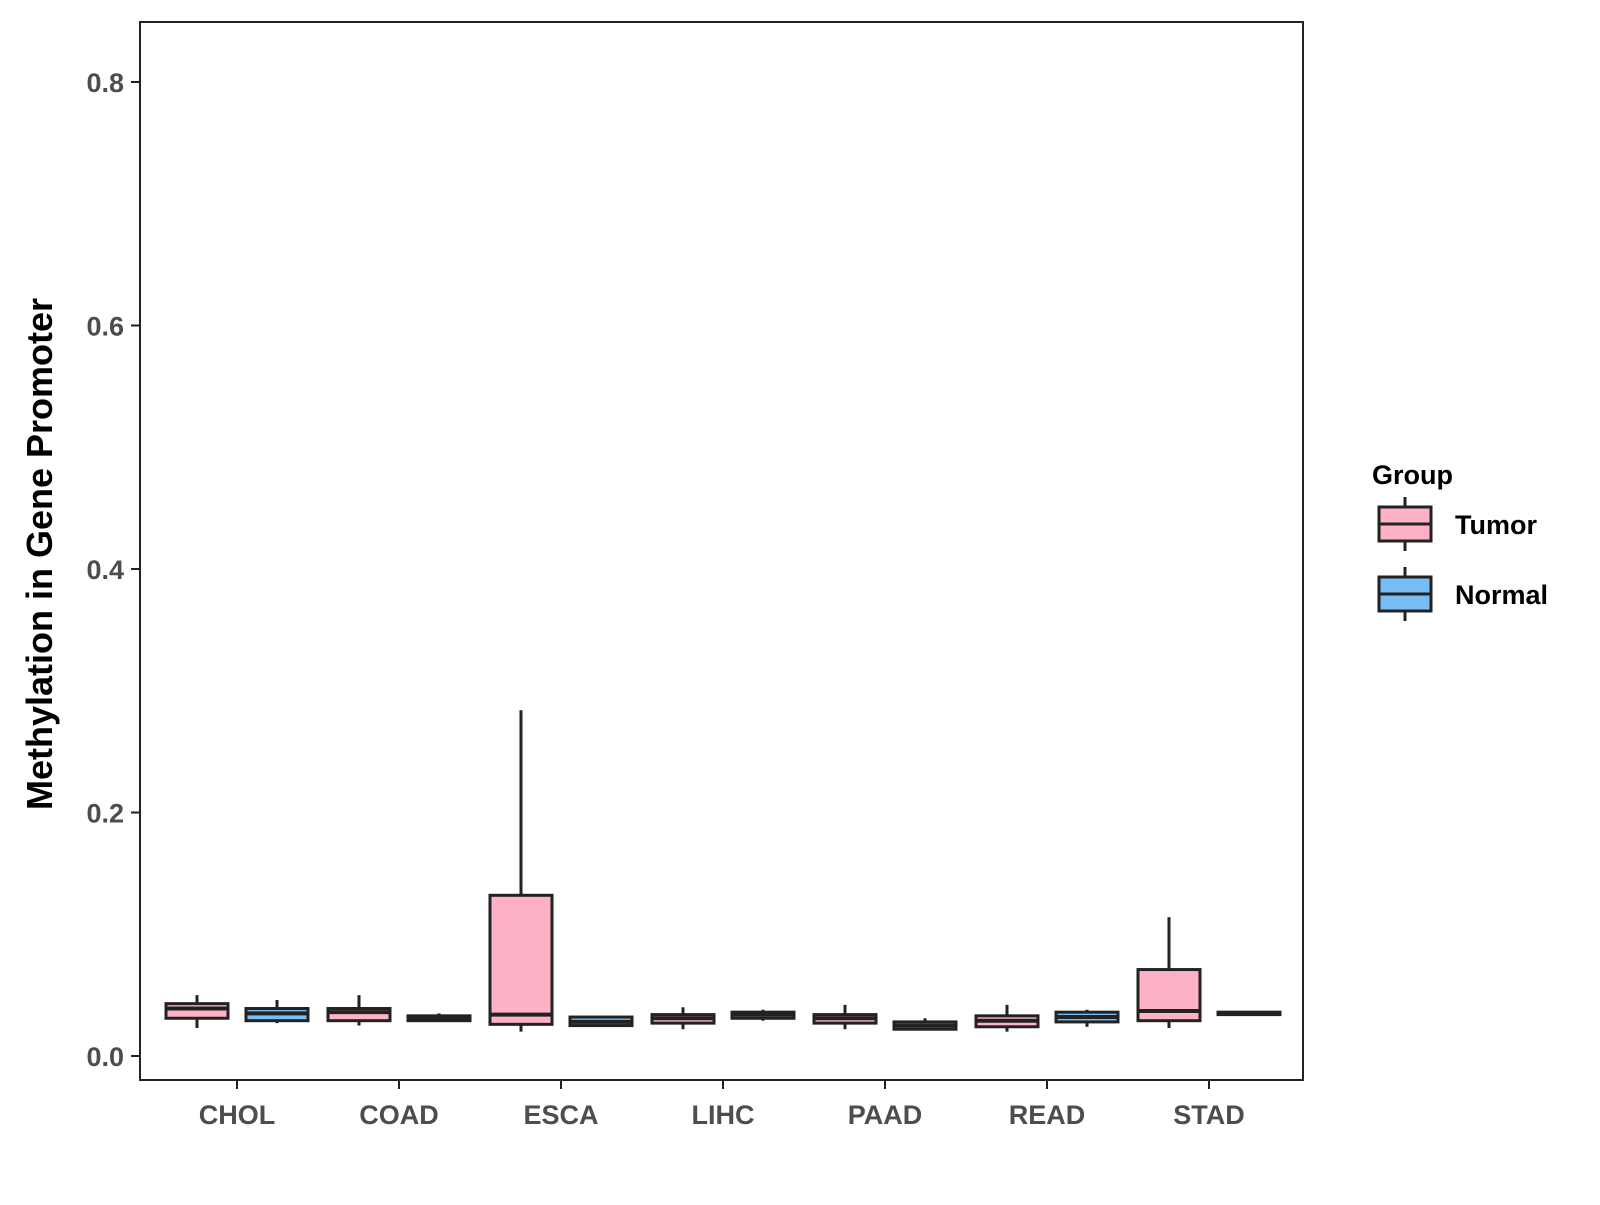 The image size is (1600, 1205). I want to click on legend: Group Tumor Normal, so click(1460, 540).